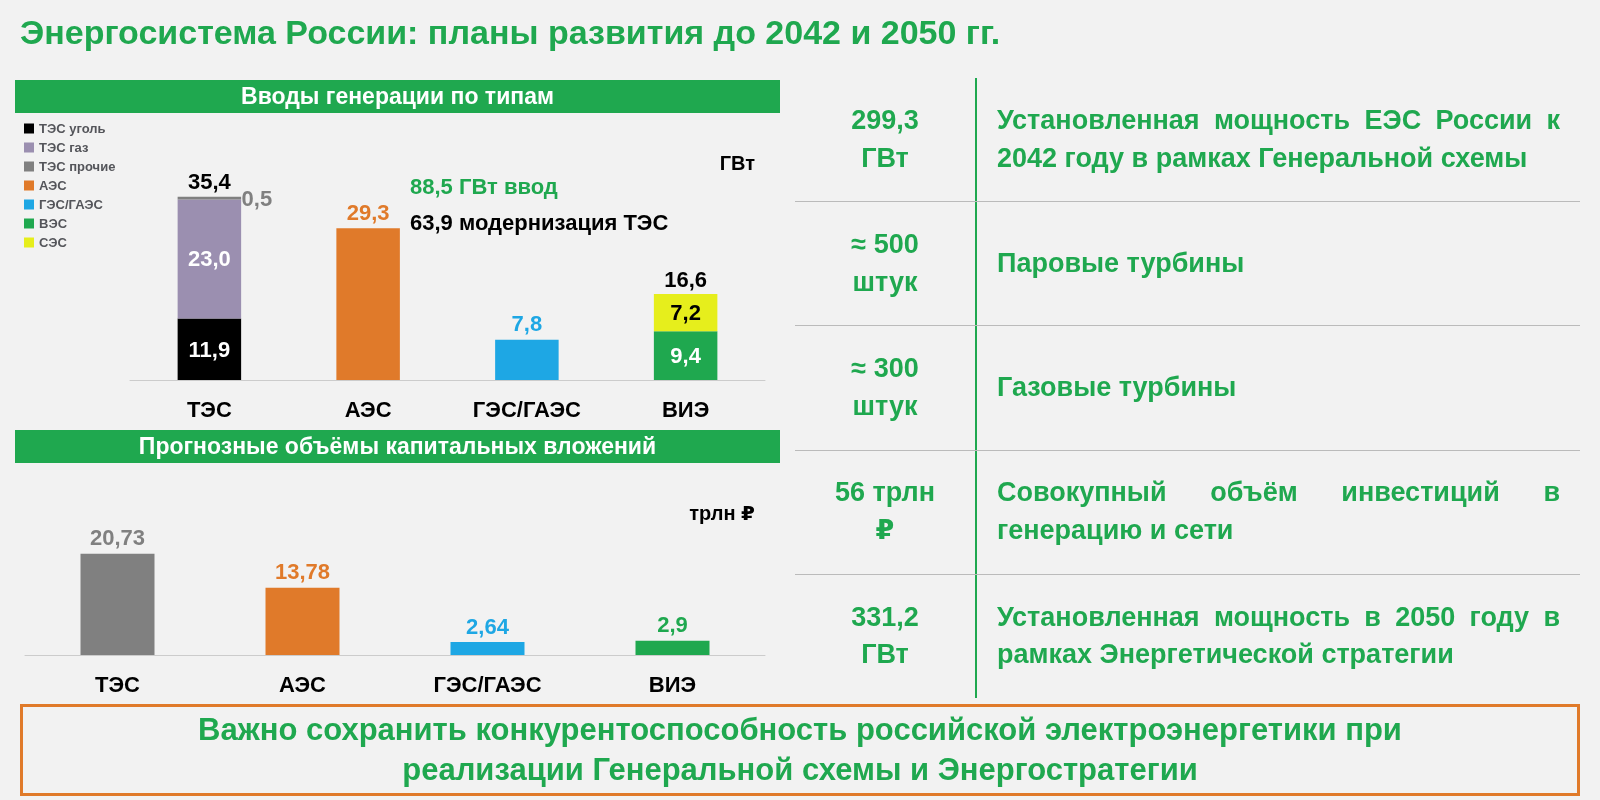  Describe the element at coordinates (884, 512) in the screenshot. I see `text: 56 трлн ₽` at that location.